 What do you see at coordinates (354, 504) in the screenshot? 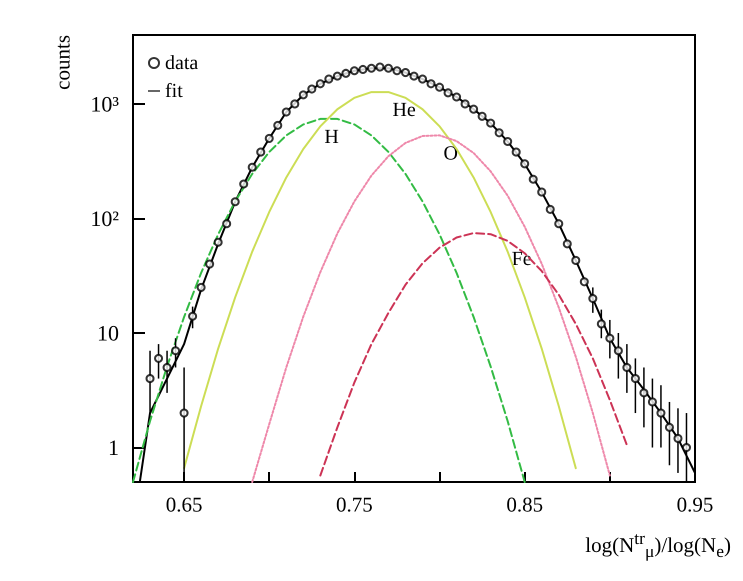
I see `x-tick-label: 0.75` at bounding box center [354, 504].